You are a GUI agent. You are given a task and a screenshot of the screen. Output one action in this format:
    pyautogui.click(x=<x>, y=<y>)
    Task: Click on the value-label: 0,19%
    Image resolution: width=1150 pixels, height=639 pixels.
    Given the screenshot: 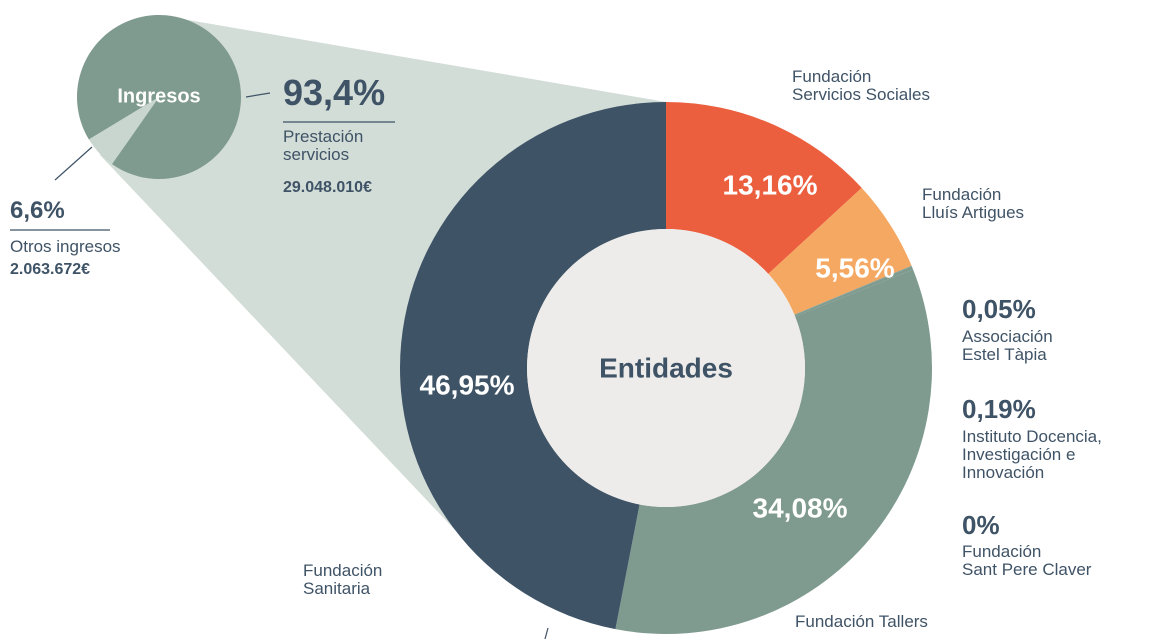 What is the action you would take?
    pyautogui.click(x=999, y=409)
    